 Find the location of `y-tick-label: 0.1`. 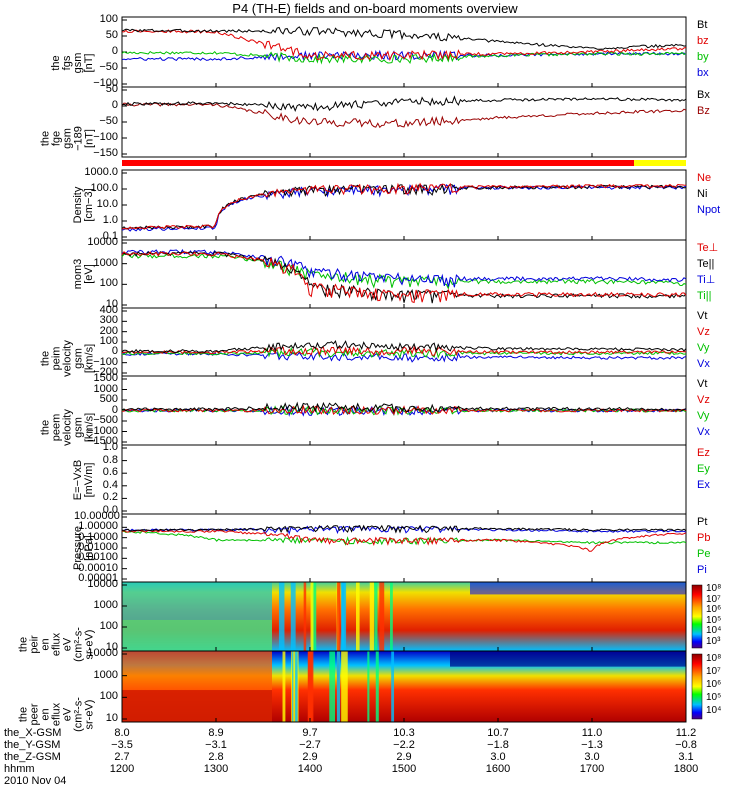

y-tick-label: 0.1 is located at coordinates (110, 236).